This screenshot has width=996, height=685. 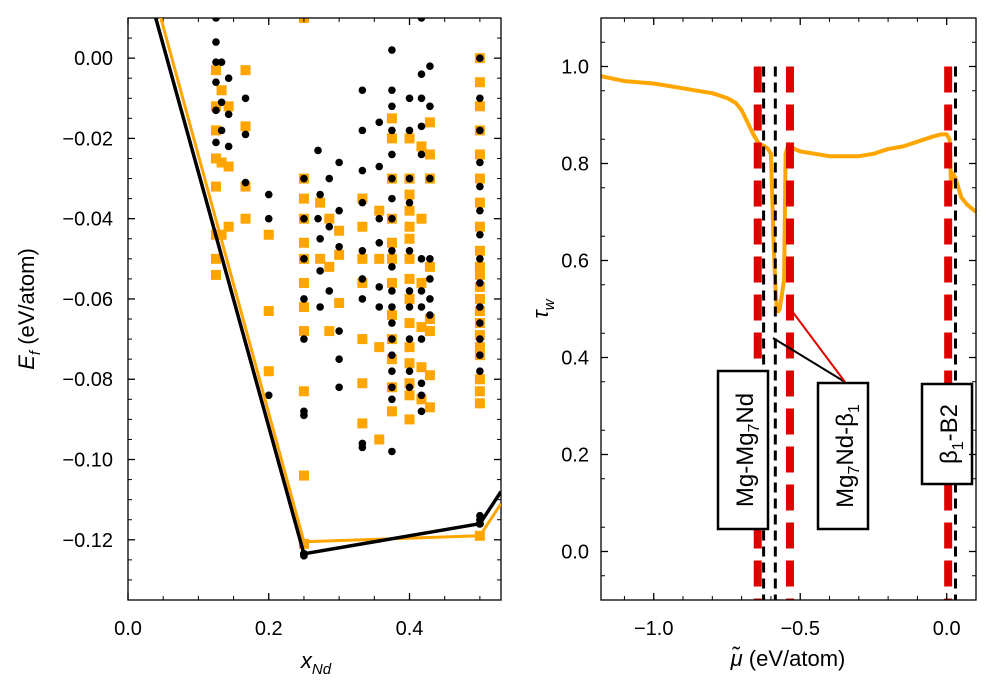 What do you see at coordinates (316, 663) in the screenshot?
I see `left-x-axis-label: xNd` at bounding box center [316, 663].